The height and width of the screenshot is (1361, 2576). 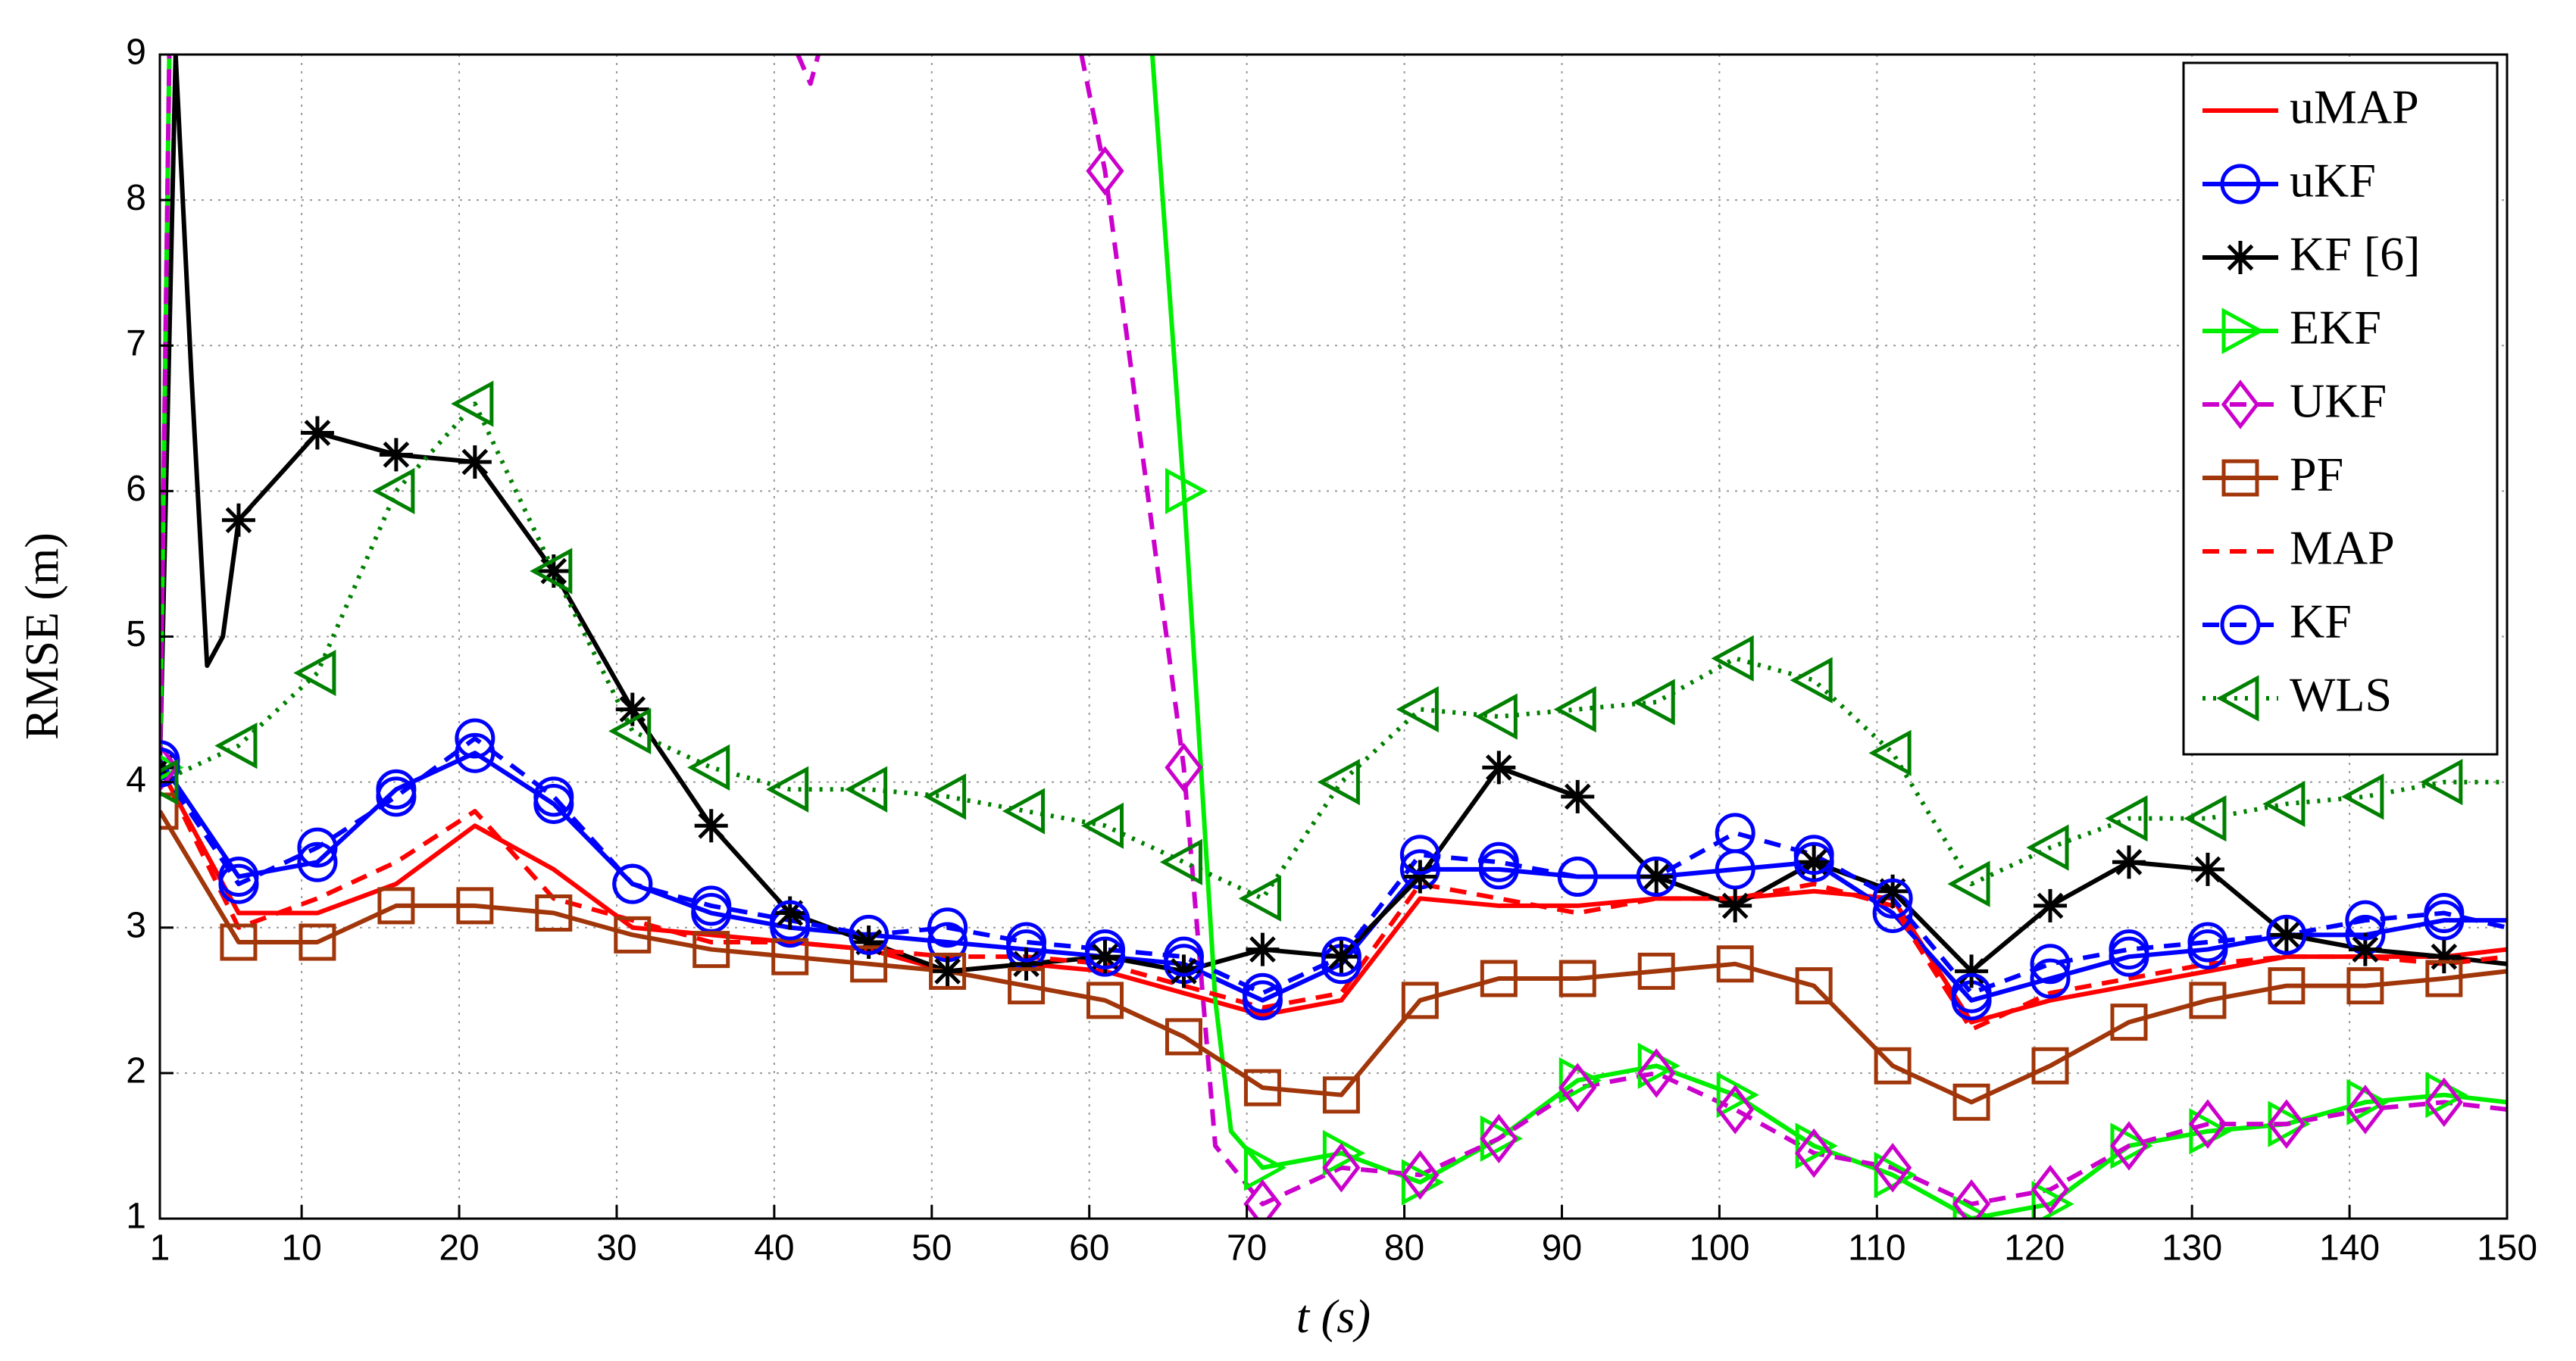 What do you see at coordinates (2035, 1248) in the screenshot?
I see `x-tick-label: 120` at bounding box center [2035, 1248].